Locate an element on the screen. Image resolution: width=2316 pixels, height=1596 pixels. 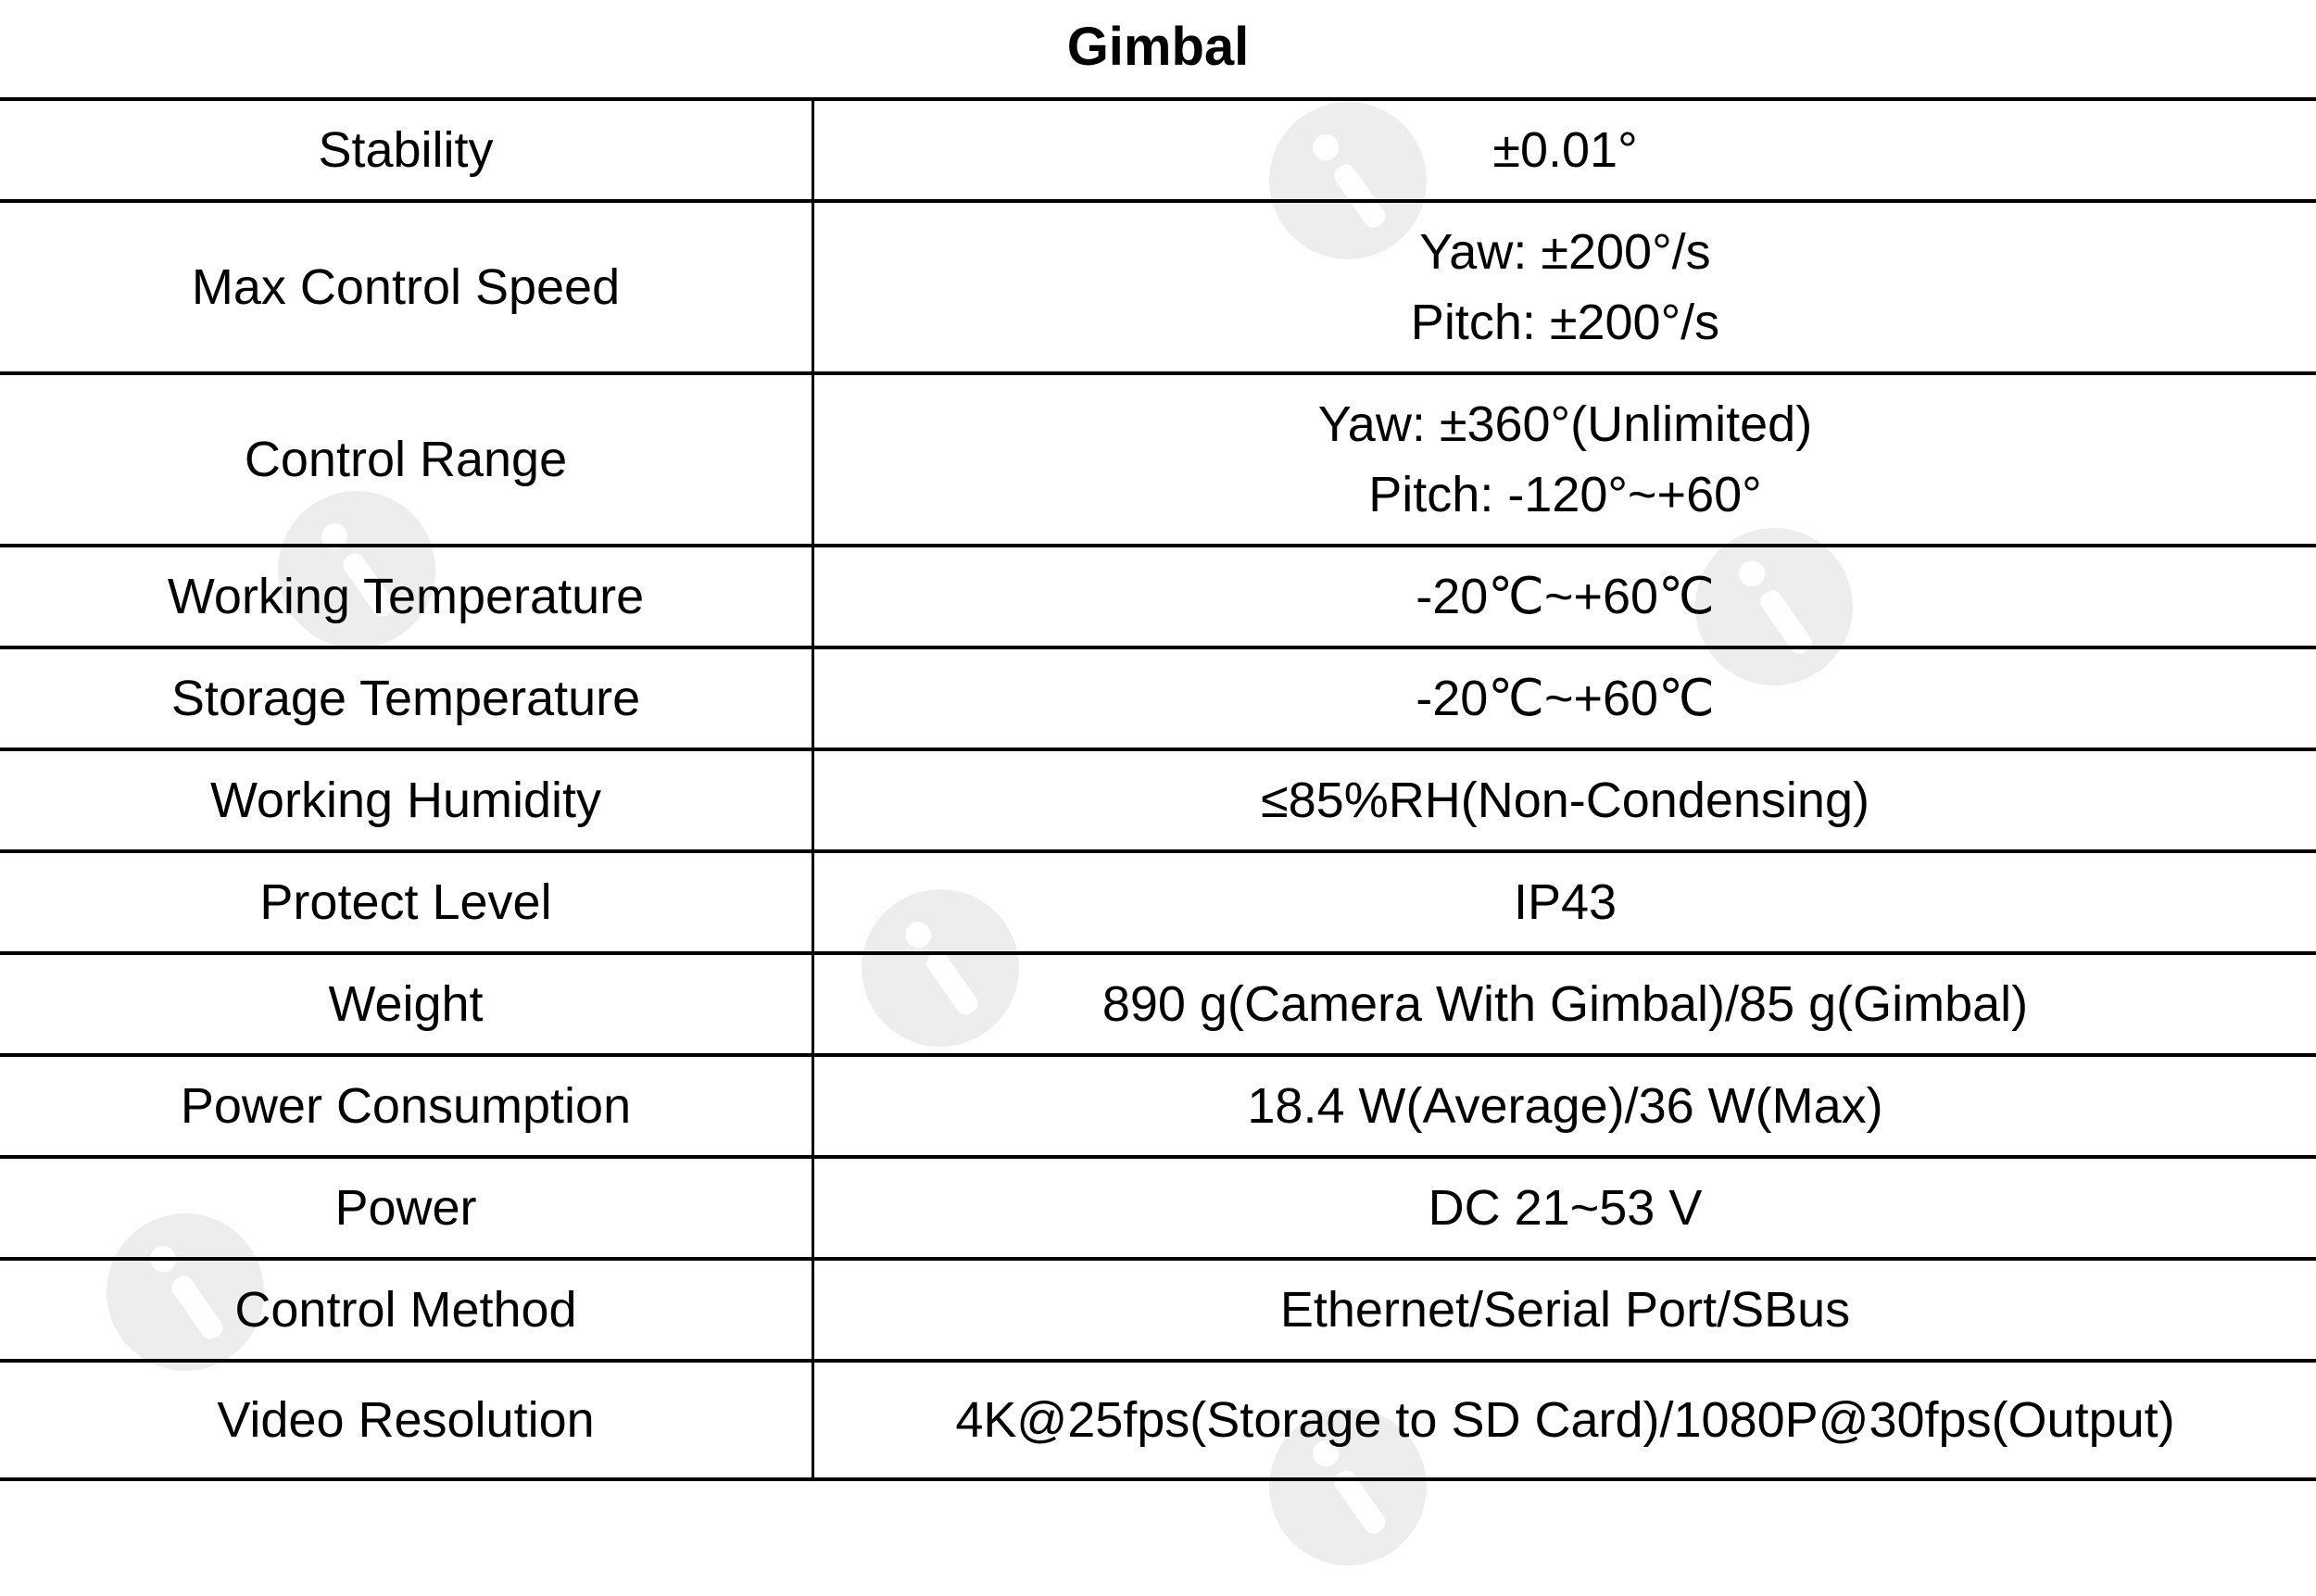
spec-value: 890 g(Camera With Gimbal)/85 g(Gimbal) is located at coordinates (1564, 1004).